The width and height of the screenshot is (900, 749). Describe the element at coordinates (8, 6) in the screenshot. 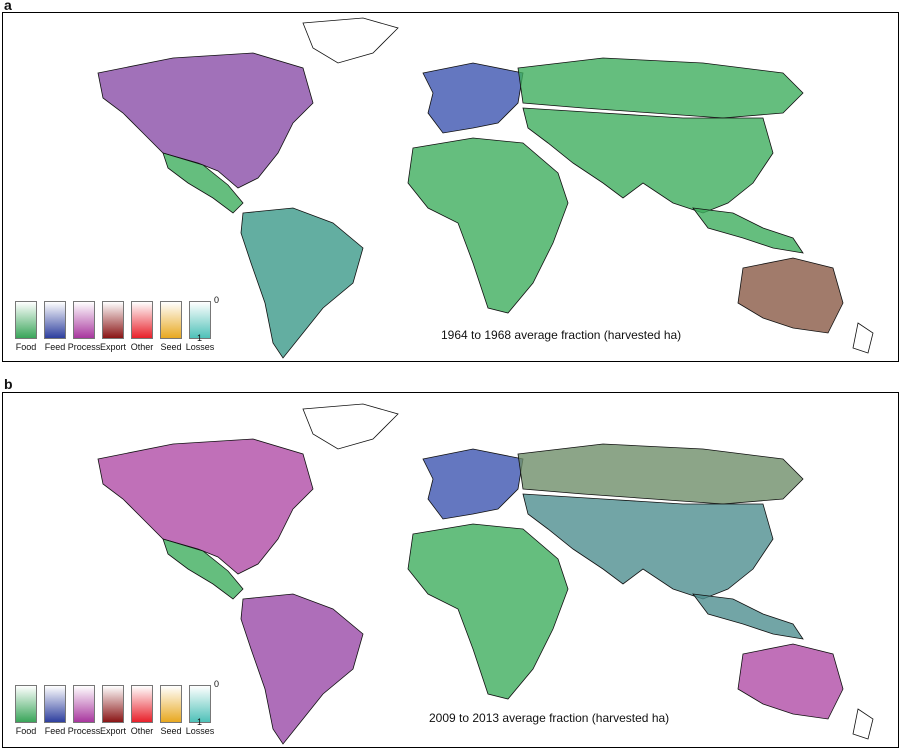

I see `panel-a-letter: a` at that location.